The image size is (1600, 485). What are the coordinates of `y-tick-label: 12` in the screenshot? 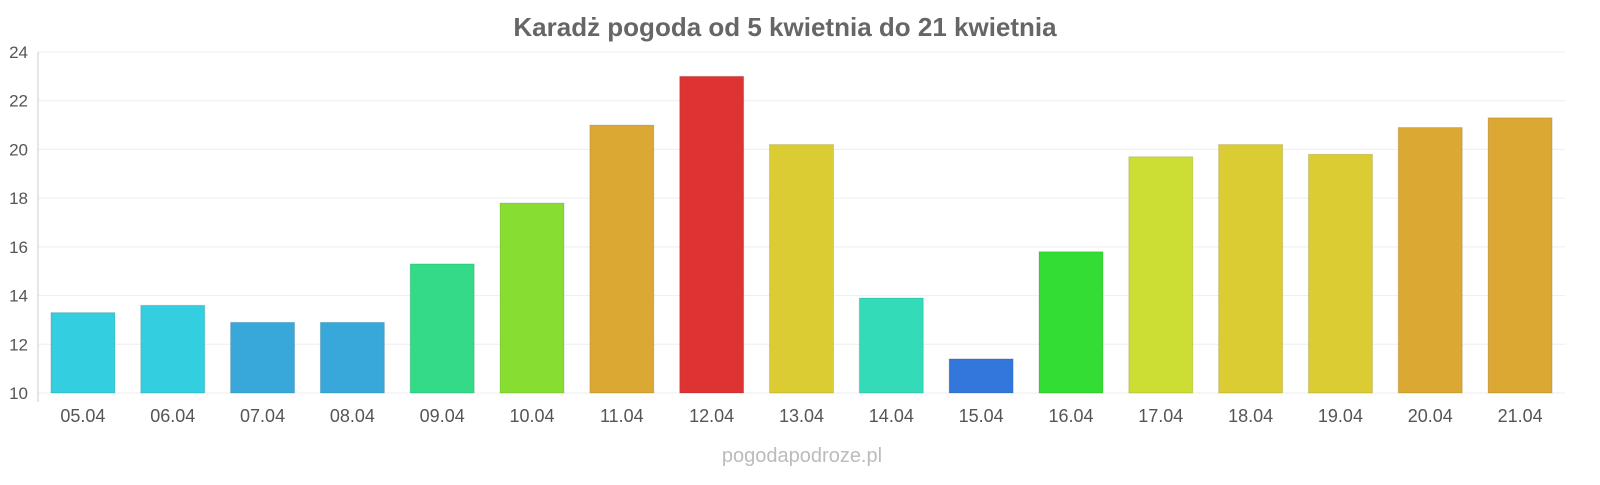 It's located at (18, 344).